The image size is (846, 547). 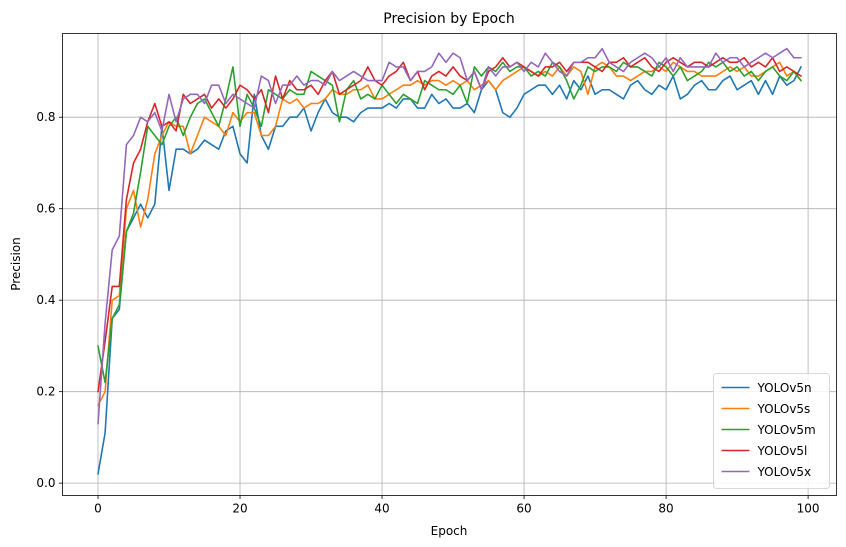 I want to click on x-tick-label: 100, so click(x=808, y=509).